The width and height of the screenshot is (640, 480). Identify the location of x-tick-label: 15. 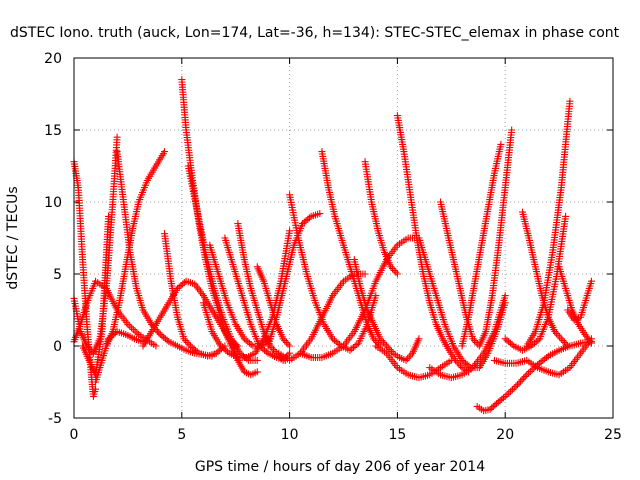
(397, 435).